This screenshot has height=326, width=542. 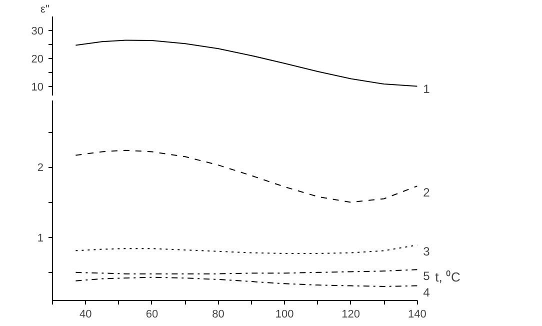 What do you see at coordinates (284, 314) in the screenshot?
I see `x-tick-label: 100` at bounding box center [284, 314].